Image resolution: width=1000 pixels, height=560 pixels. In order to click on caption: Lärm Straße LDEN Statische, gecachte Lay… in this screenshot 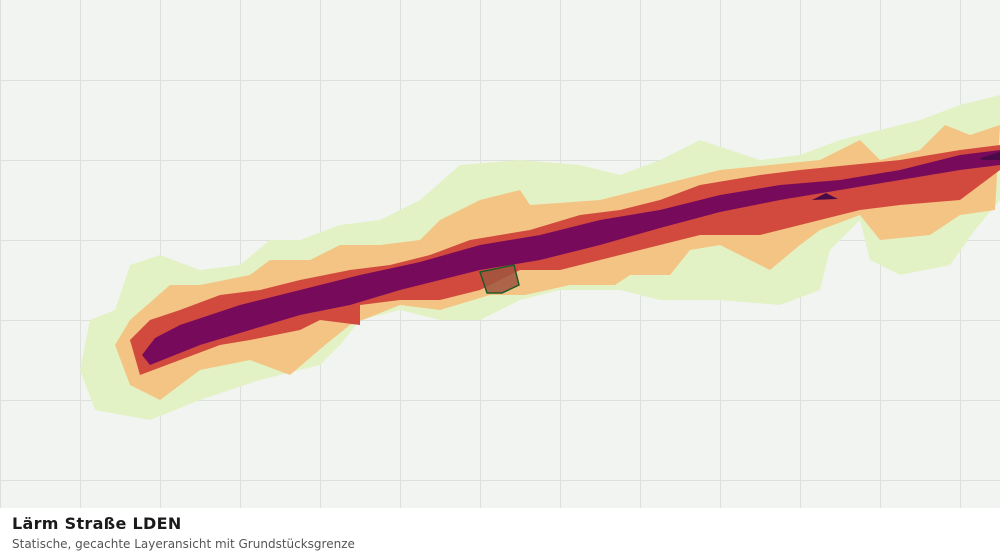, I will do `click(500, 534)`.